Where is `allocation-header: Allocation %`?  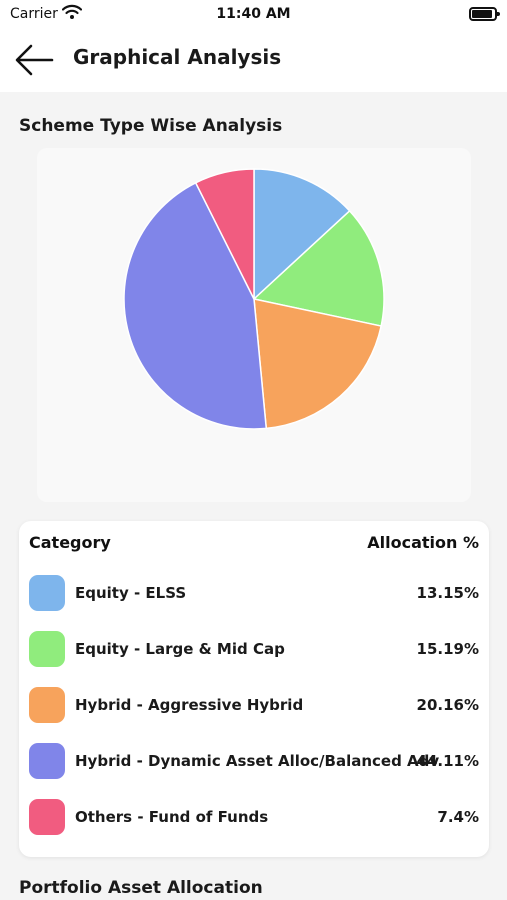
allocation-header: Allocation % is located at coordinates (423, 542).